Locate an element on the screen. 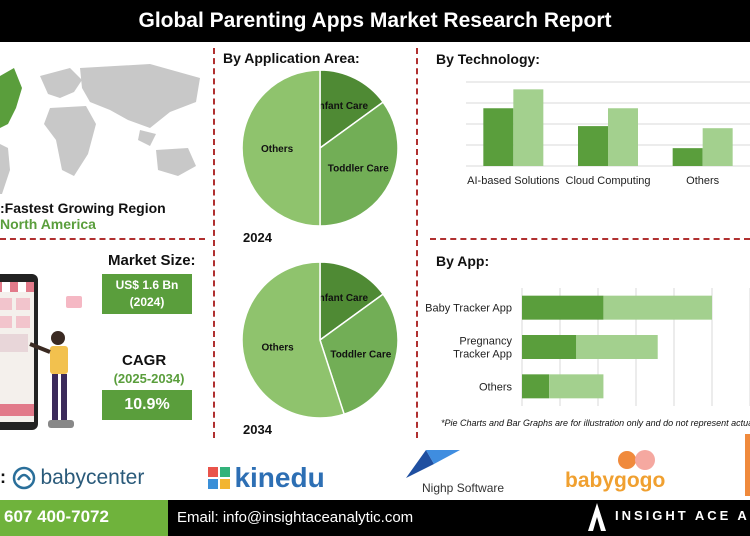 The image size is (750, 536). tech-tick-label: AI-based Solutions is located at coordinates (513, 181).